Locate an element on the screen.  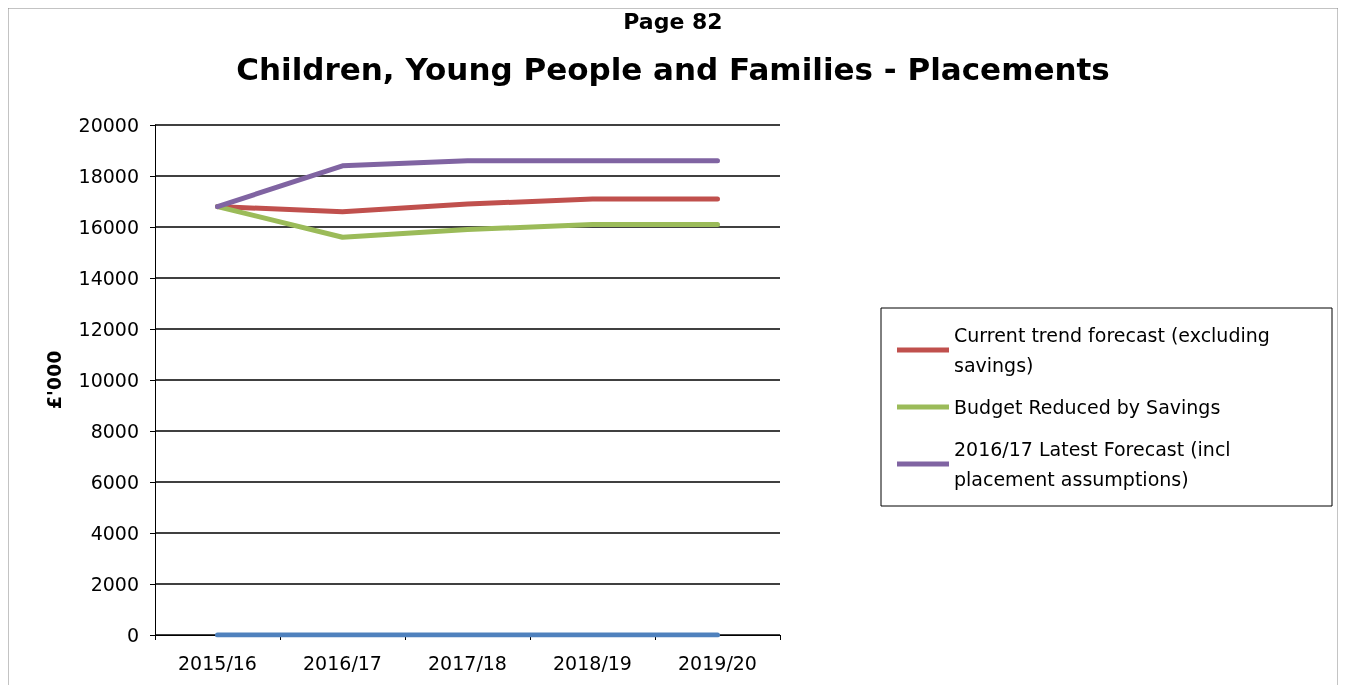
y-tick-label: 4000 is located at coordinates (114, 533).